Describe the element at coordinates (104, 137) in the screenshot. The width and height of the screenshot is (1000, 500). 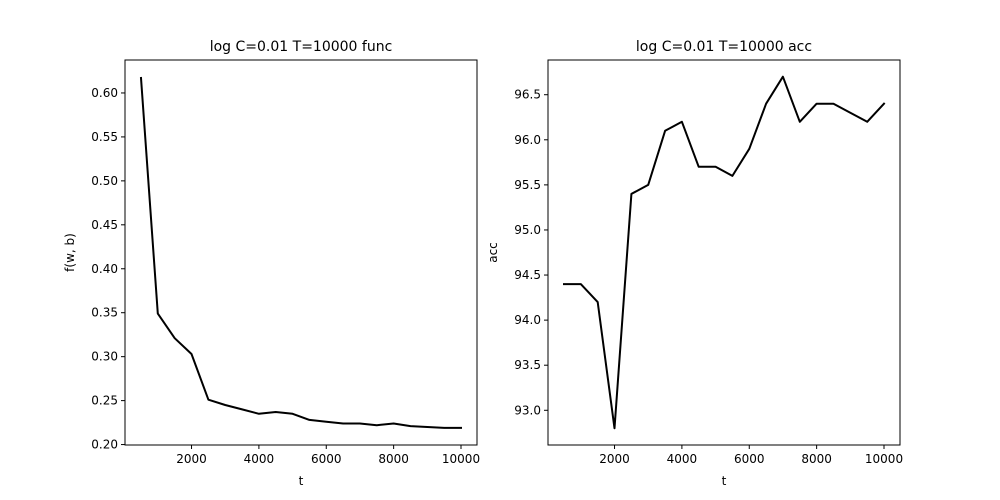
I see `y-tick-label: 0.55` at that location.